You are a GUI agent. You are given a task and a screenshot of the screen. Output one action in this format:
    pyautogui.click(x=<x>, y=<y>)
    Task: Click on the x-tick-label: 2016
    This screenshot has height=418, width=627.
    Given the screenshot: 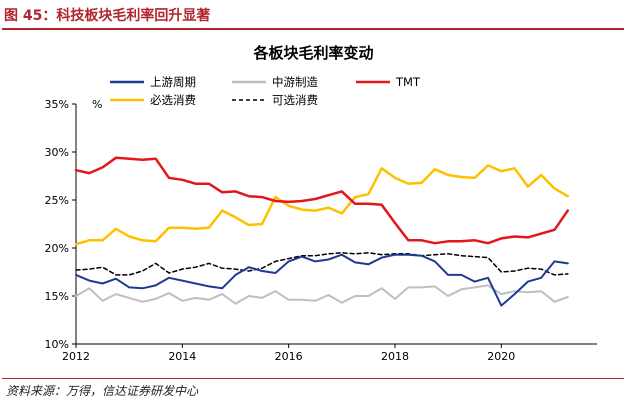 What is the action you would take?
    pyautogui.click(x=289, y=356)
    